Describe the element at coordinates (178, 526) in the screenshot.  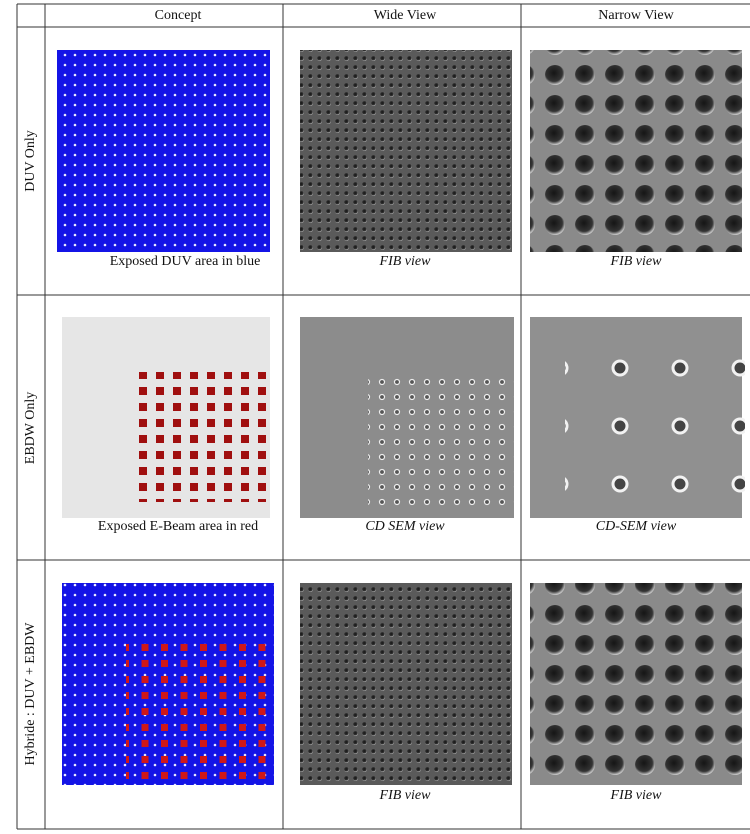
I see `caption: Exposed E-Beam area in red` at that location.